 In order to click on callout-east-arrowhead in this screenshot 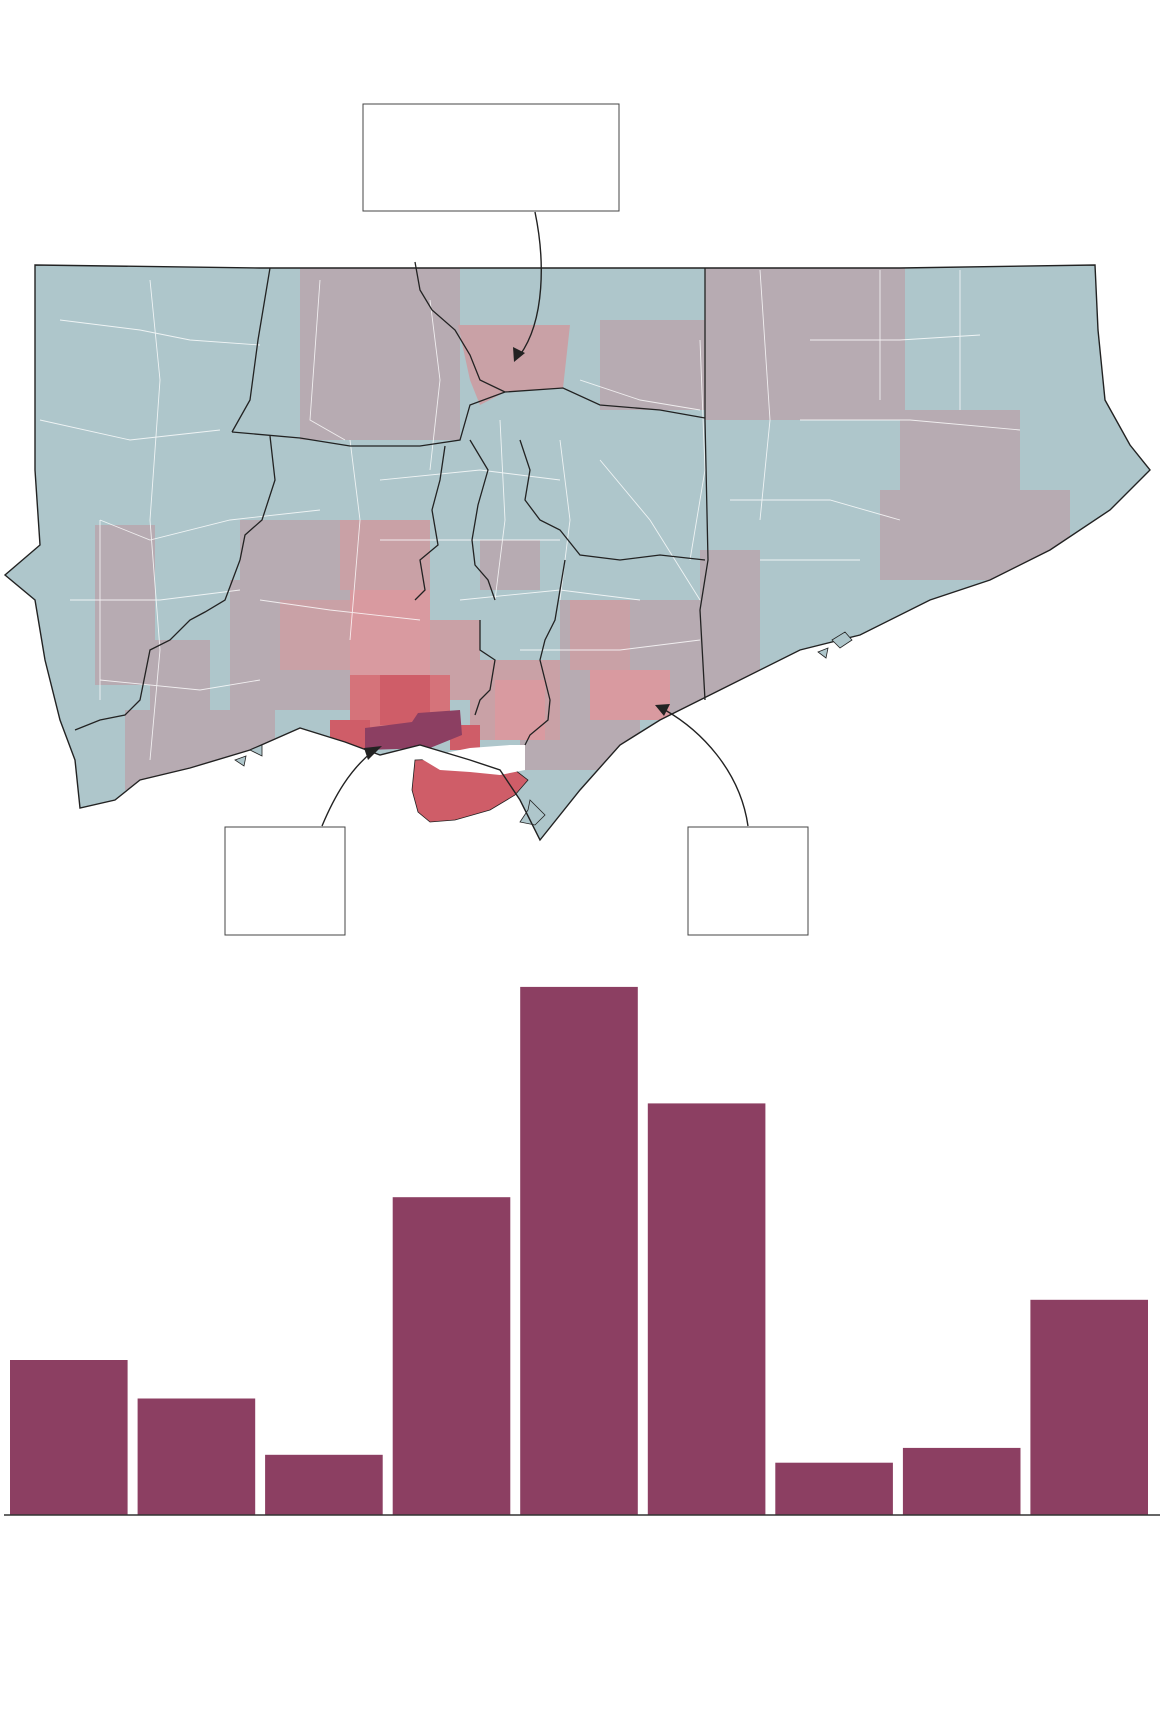, I will do `click(662, 710)`.